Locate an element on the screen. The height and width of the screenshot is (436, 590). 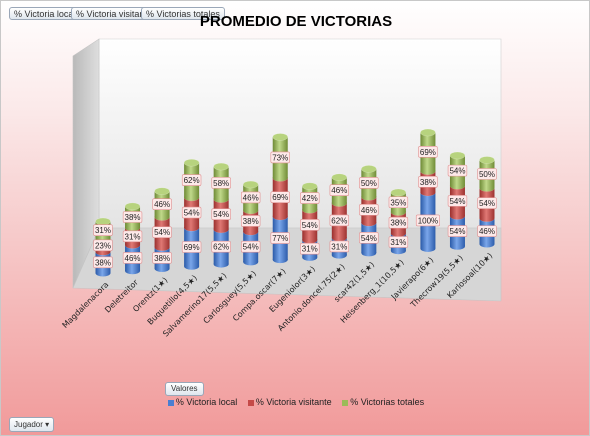
data-label-local: 69% is located at coordinates (191, 247).